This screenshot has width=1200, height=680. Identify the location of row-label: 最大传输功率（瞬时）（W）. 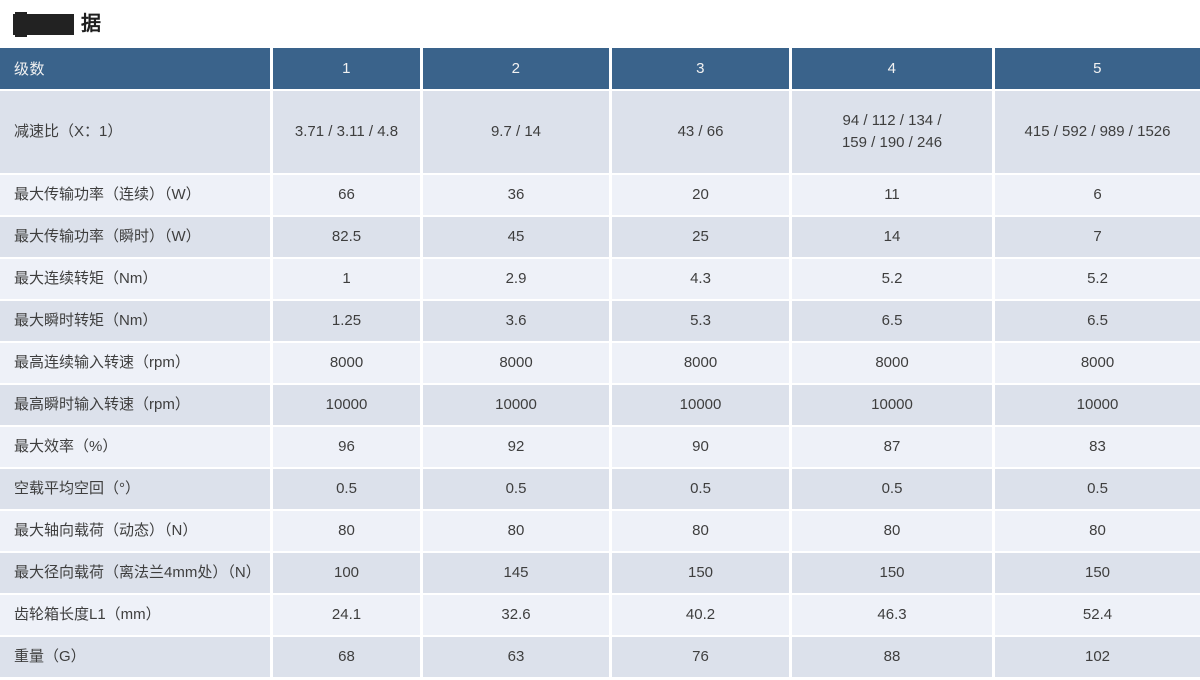
(136, 238).